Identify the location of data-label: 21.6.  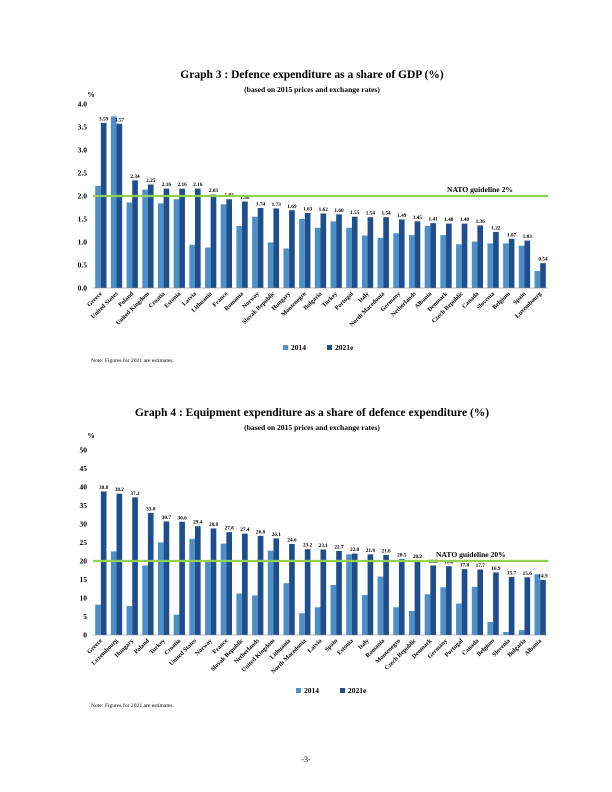
(386, 552).